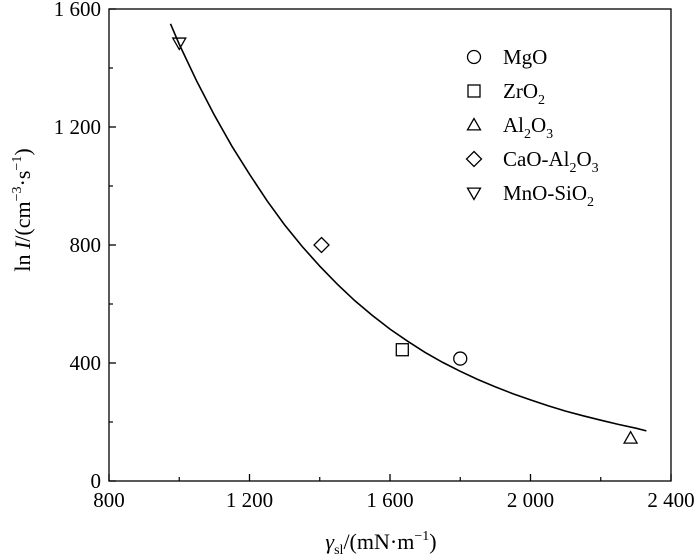 This screenshot has width=700, height=559. I want to click on y-tick-label: 1 600, so click(77, 10).